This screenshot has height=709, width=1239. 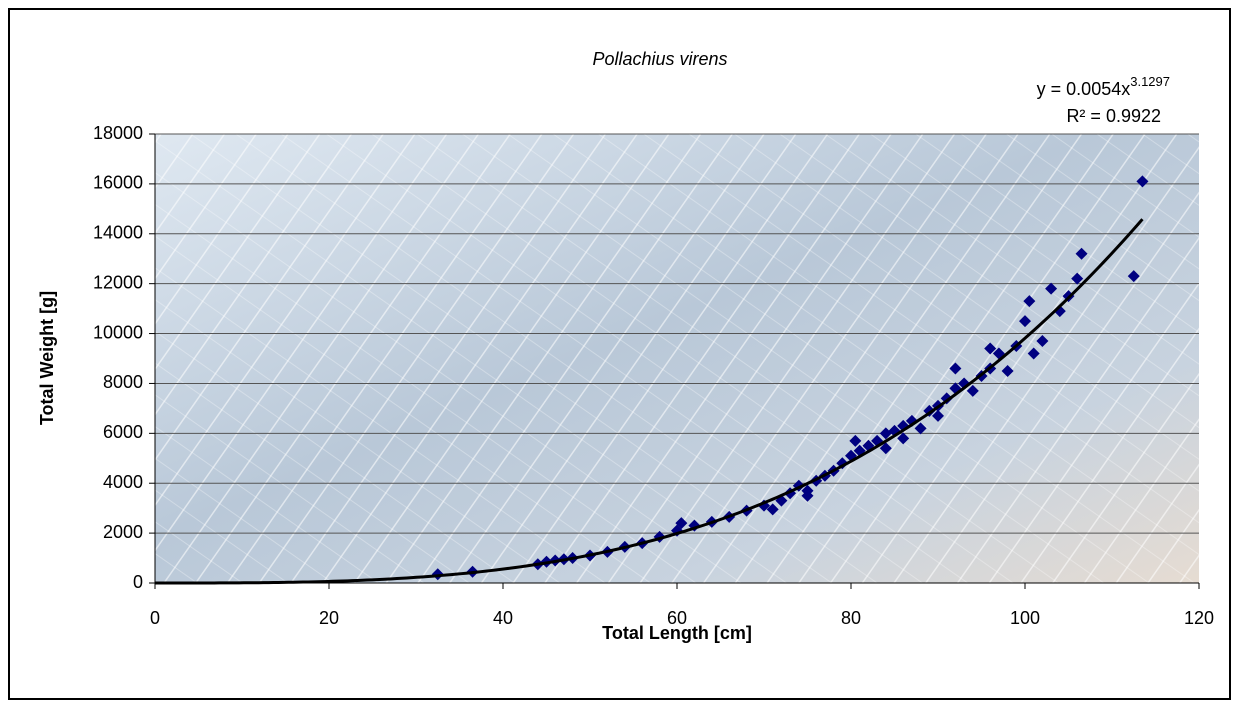 What do you see at coordinates (123, 432) in the screenshot?
I see `y-tick-label: 6000` at bounding box center [123, 432].